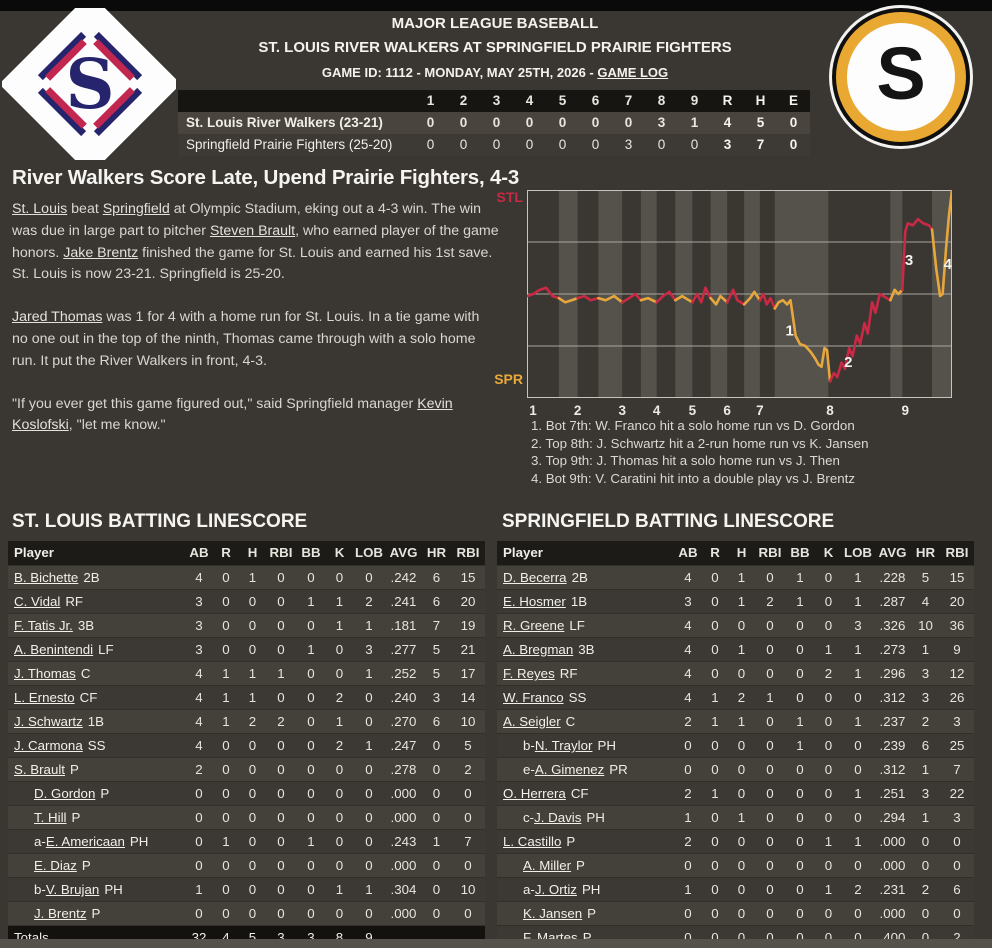 The width and height of the screenshot is (992, 948). Describe the element at coordinates (57, 317) in the screenshot. I see `player-link: Jared Thomas` at that location.